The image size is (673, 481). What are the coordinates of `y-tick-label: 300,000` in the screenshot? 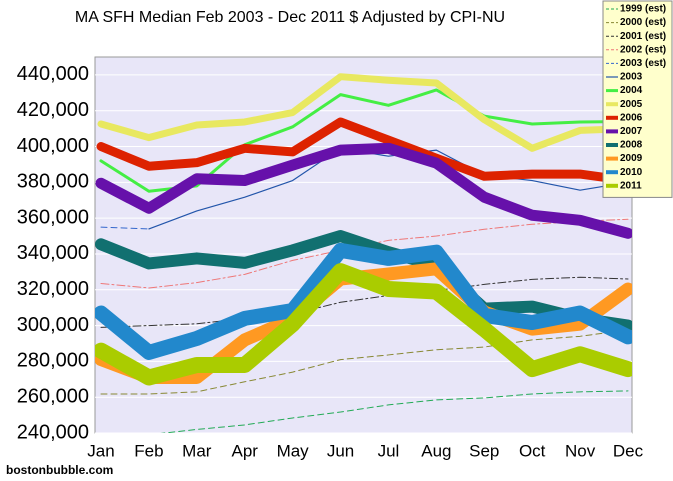 It's located at (53, 325).